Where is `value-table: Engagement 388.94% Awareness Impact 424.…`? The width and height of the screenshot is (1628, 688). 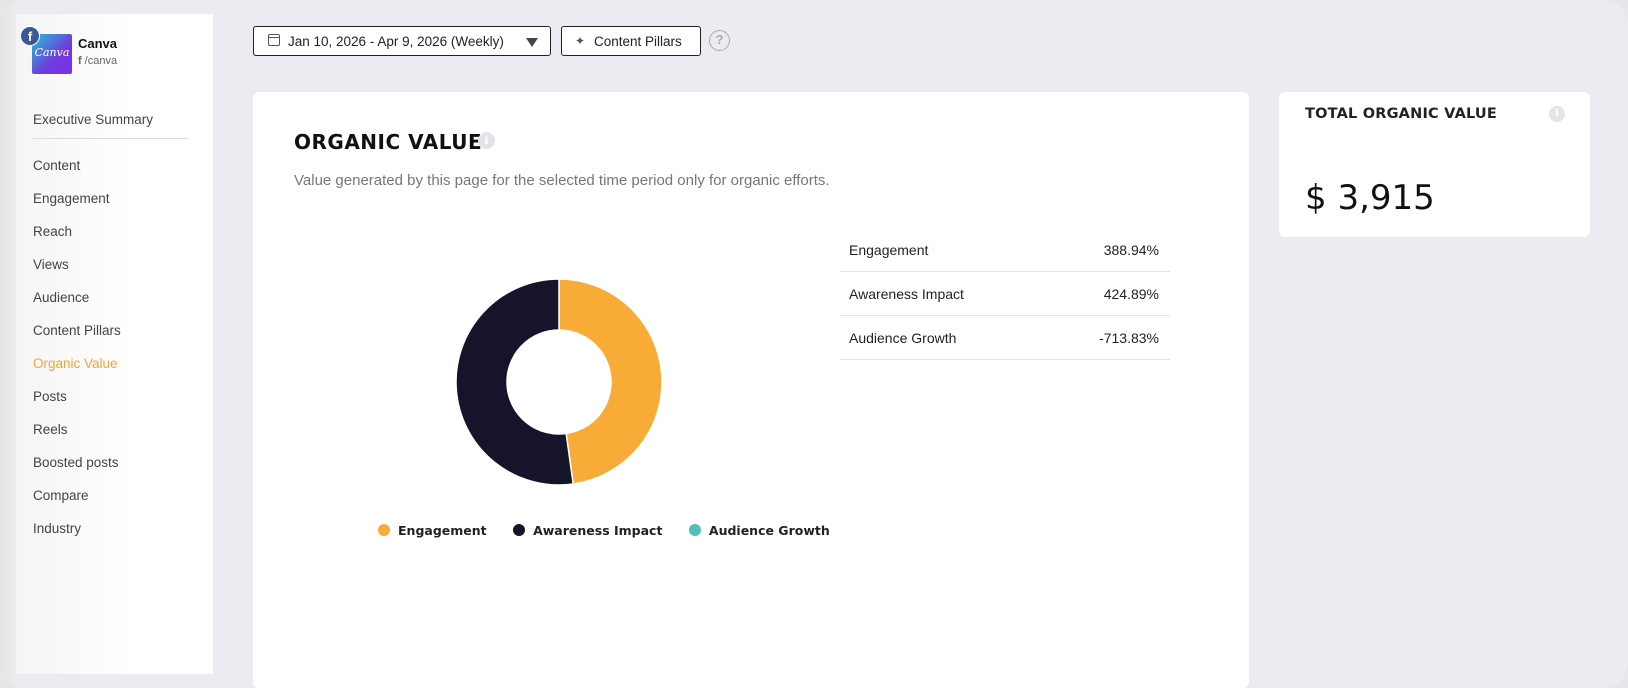 value-table: Engagement 388.94% Awareness Impact 424.… is located at coordinates (1005, 294).